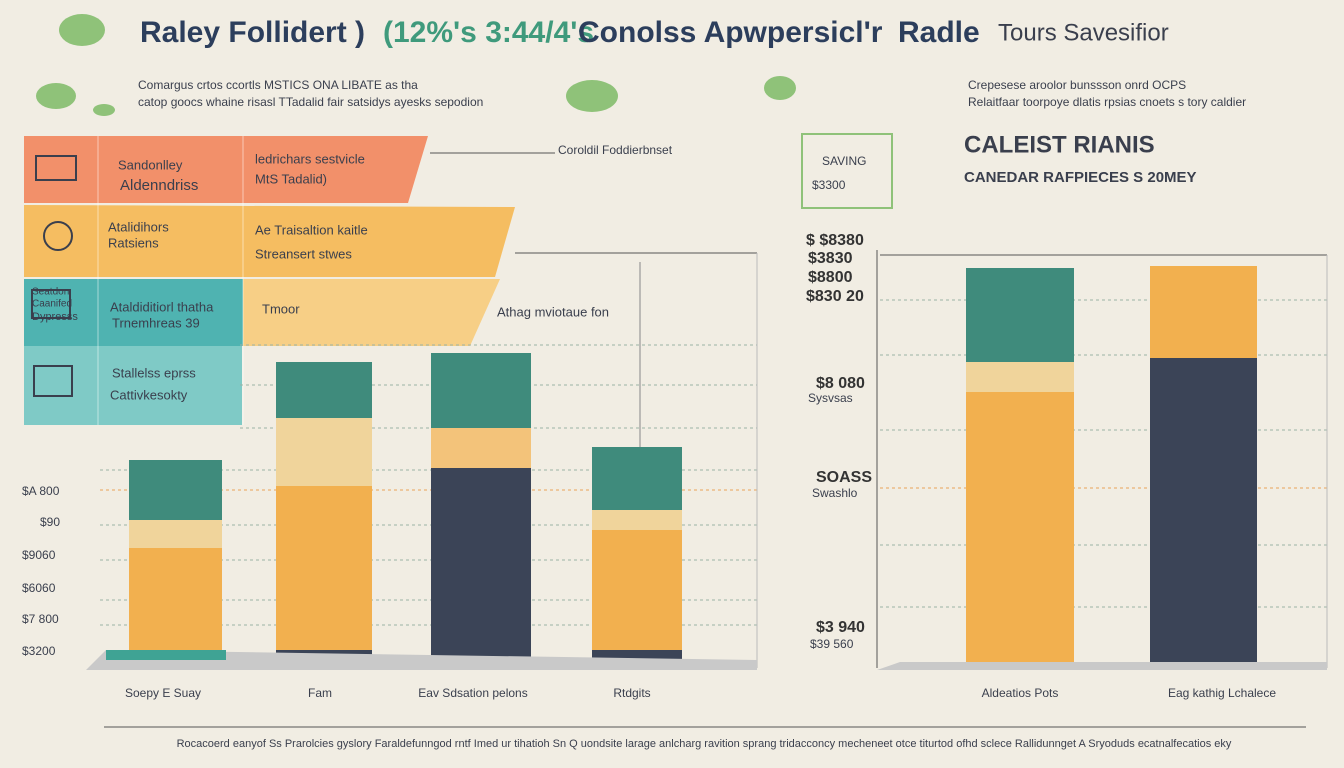  I want to click on legend-name: Aldenndriss, so click(159, 185).